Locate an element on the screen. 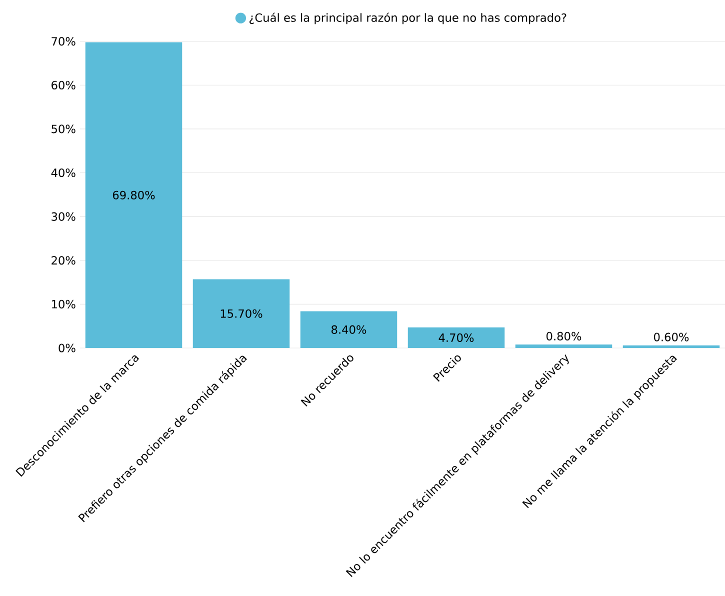 The height and width of the screenshot is (596, 725). y-tick-label: 30% is located at coordinates (64, 216).